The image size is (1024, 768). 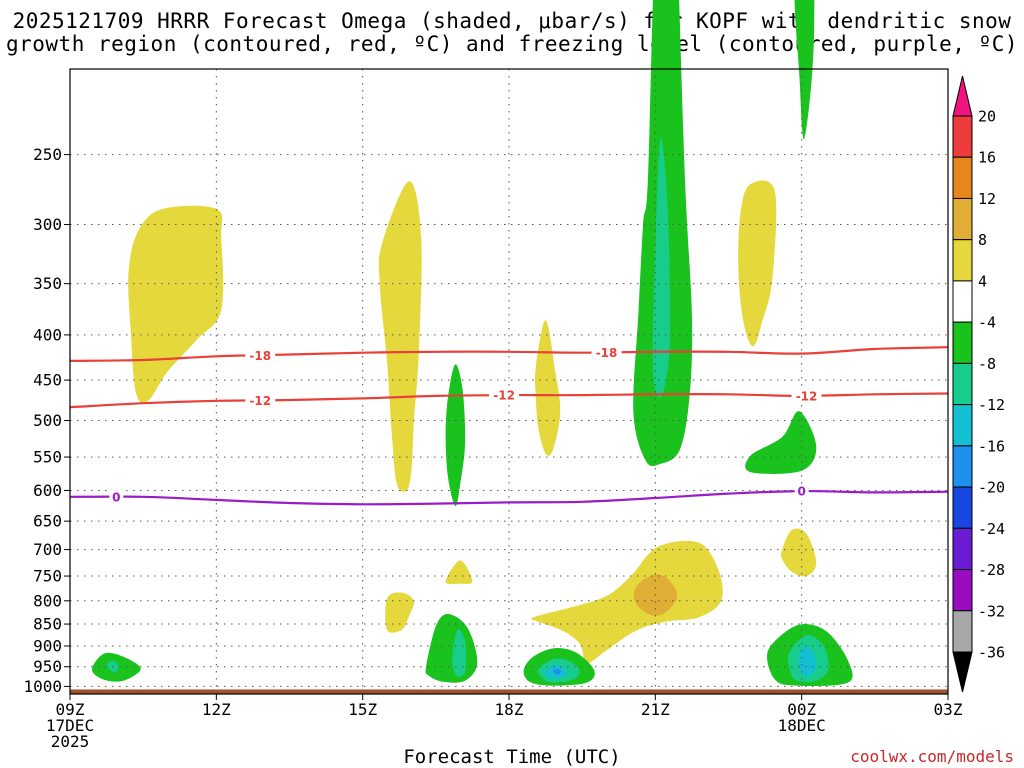 What do you see at coordinates (47, 624) in the screenshot?
I see `y-tick-label-850: 850` at bounding box center [47, 624].